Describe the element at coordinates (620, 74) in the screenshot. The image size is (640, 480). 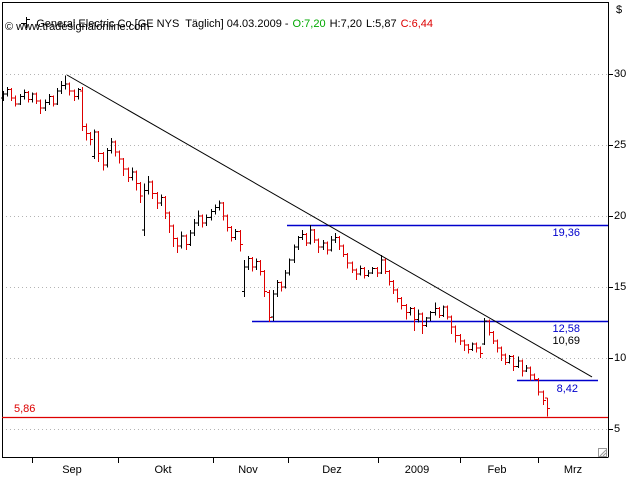
I see `y-tick-label: 30` at that location.